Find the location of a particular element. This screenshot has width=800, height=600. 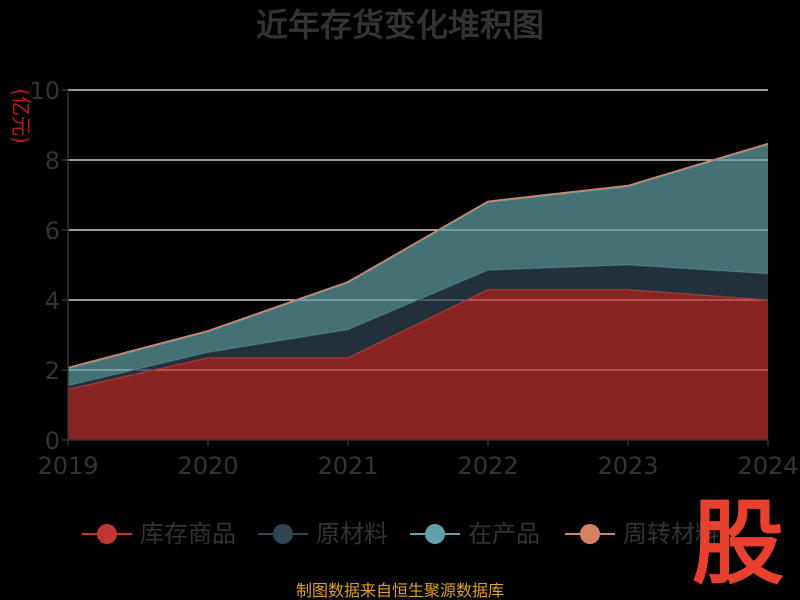

watermark-logo: 股 is located at coordinates (738, 543).